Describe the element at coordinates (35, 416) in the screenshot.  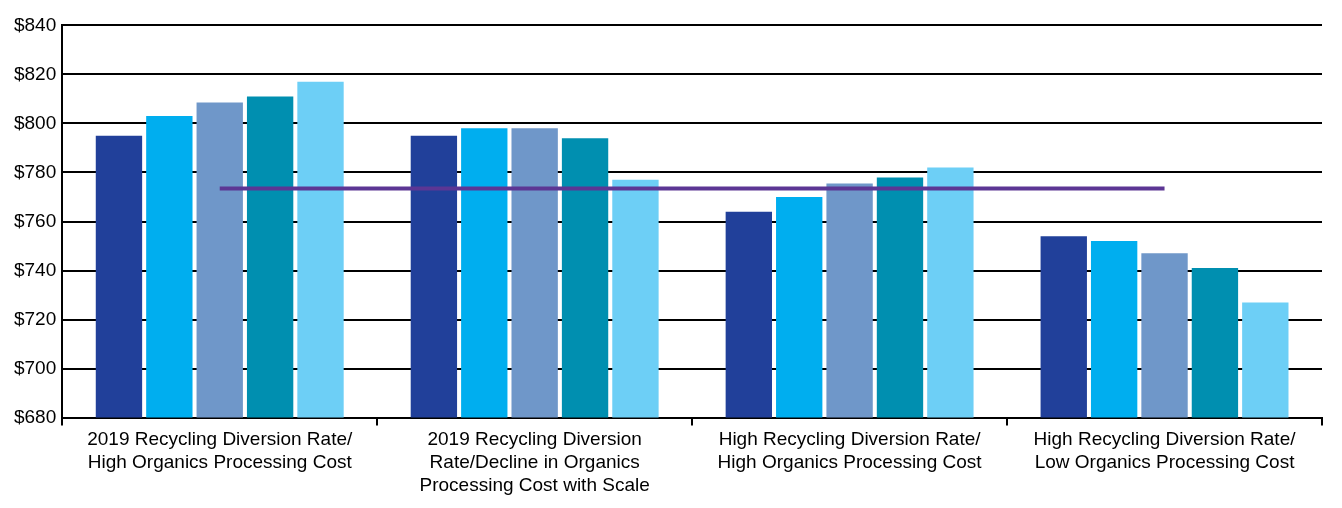
I see `y-tick-label: $680` at that location.